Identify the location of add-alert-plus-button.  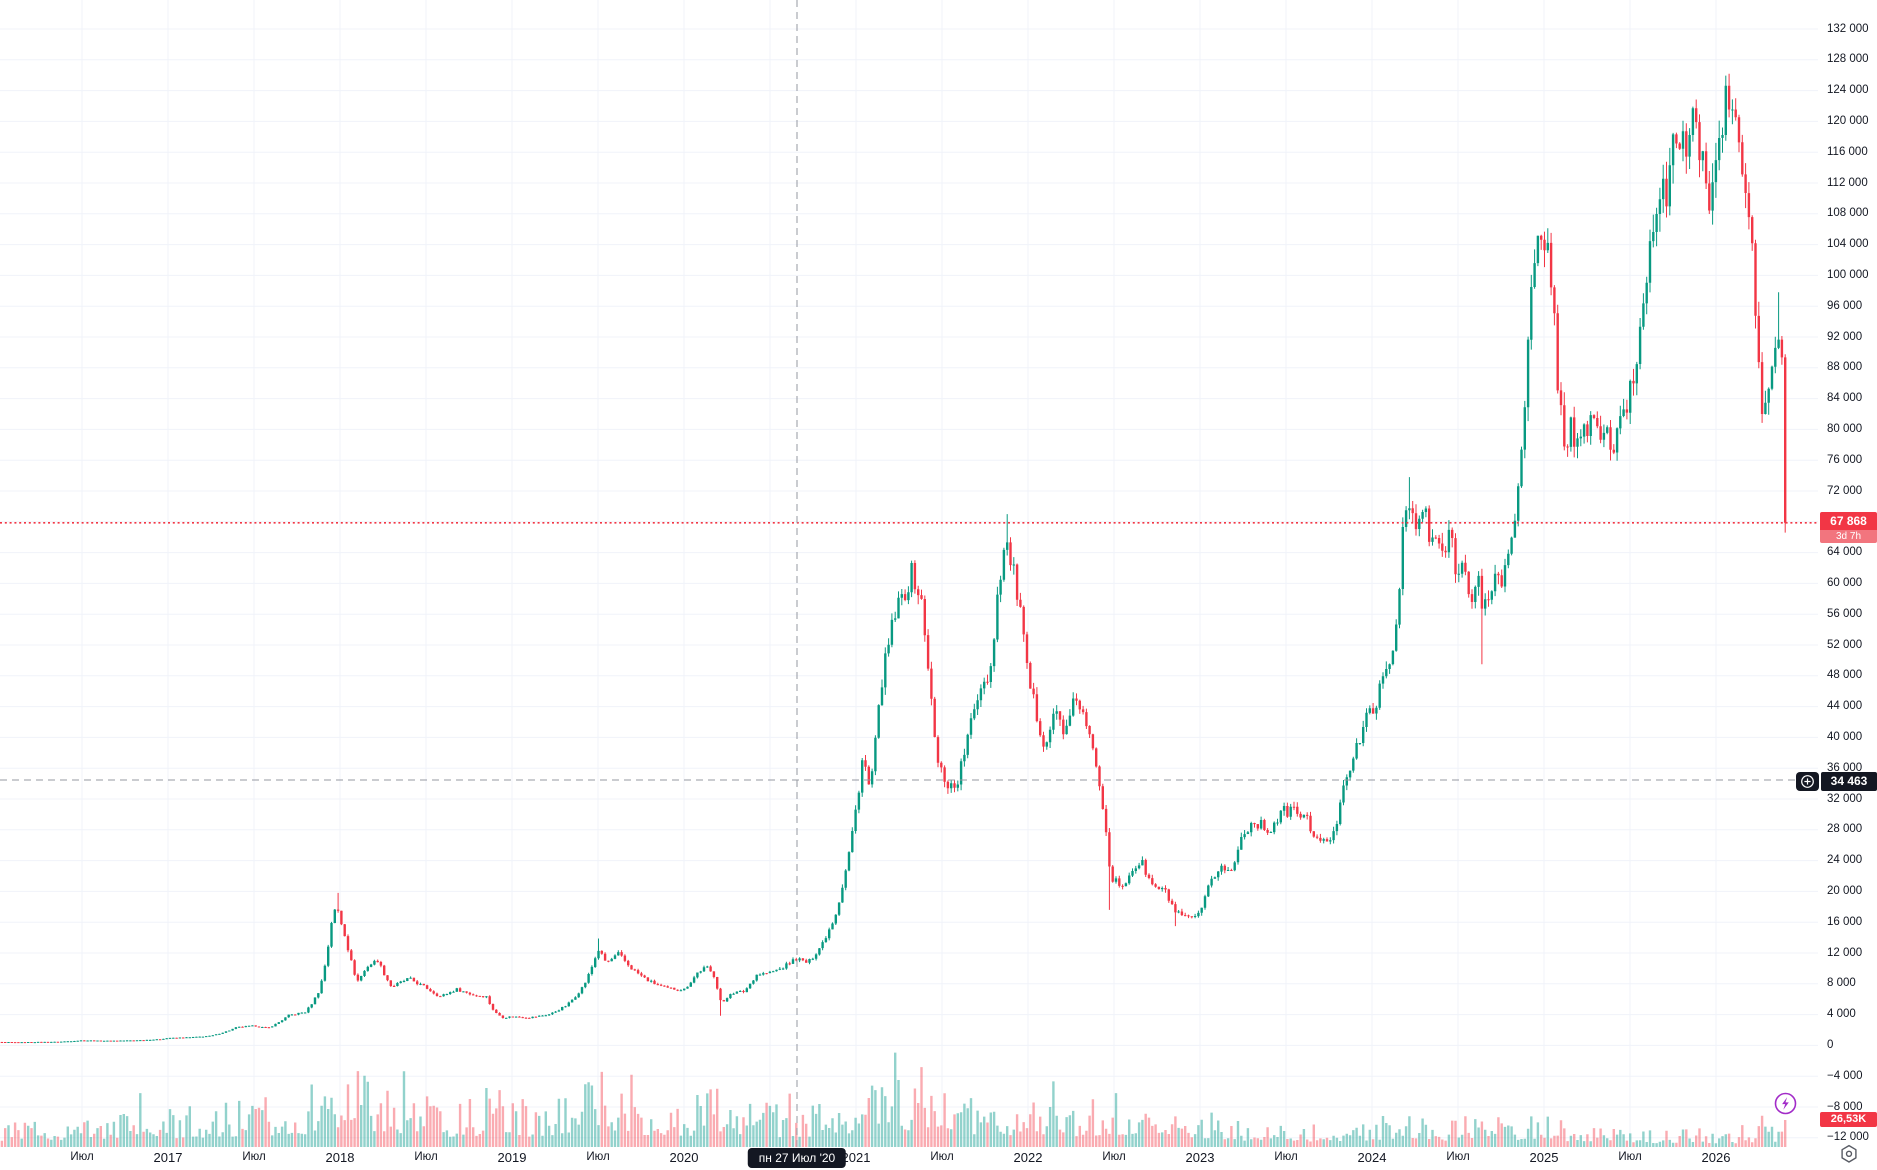
(1807, 781).